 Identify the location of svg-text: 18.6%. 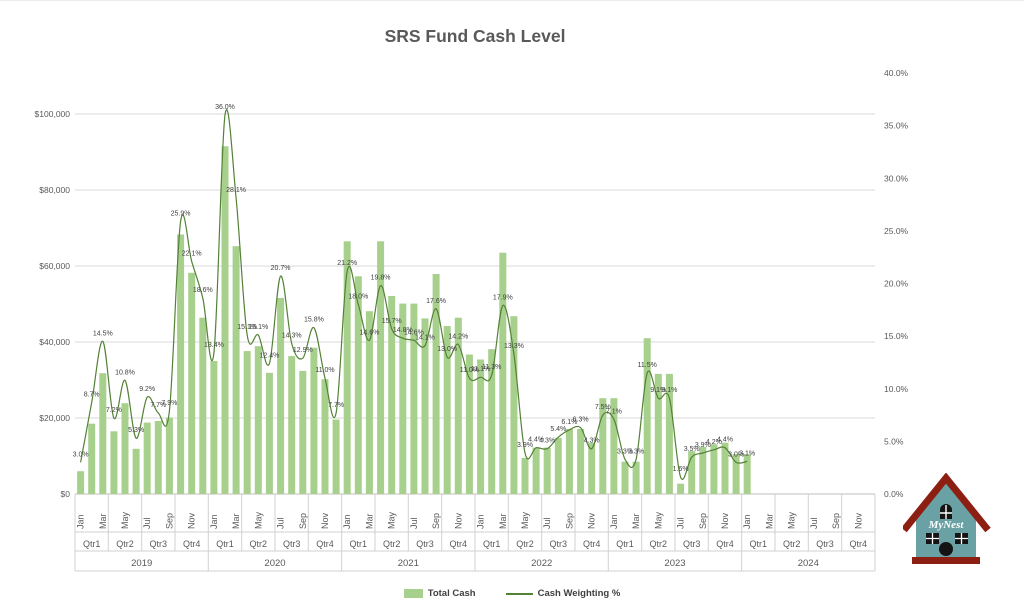
(203, 290).